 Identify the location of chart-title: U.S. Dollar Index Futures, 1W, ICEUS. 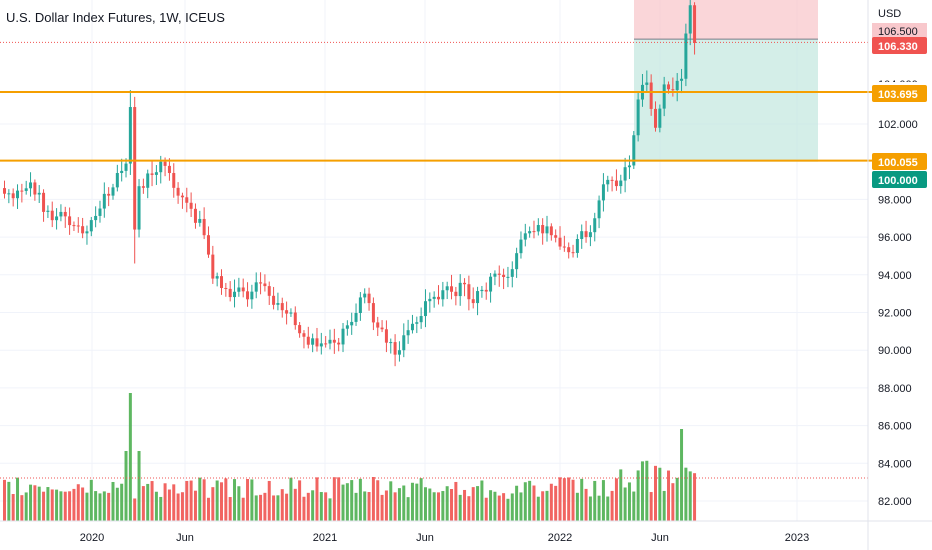
(115, 17).